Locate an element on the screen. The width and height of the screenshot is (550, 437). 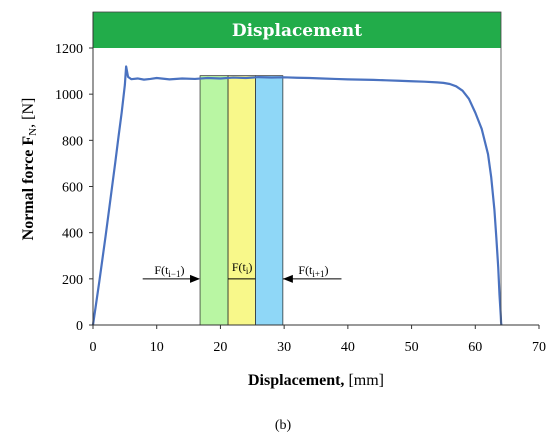
y-tick-label-600: 600 is located at coordinates (72, 188).